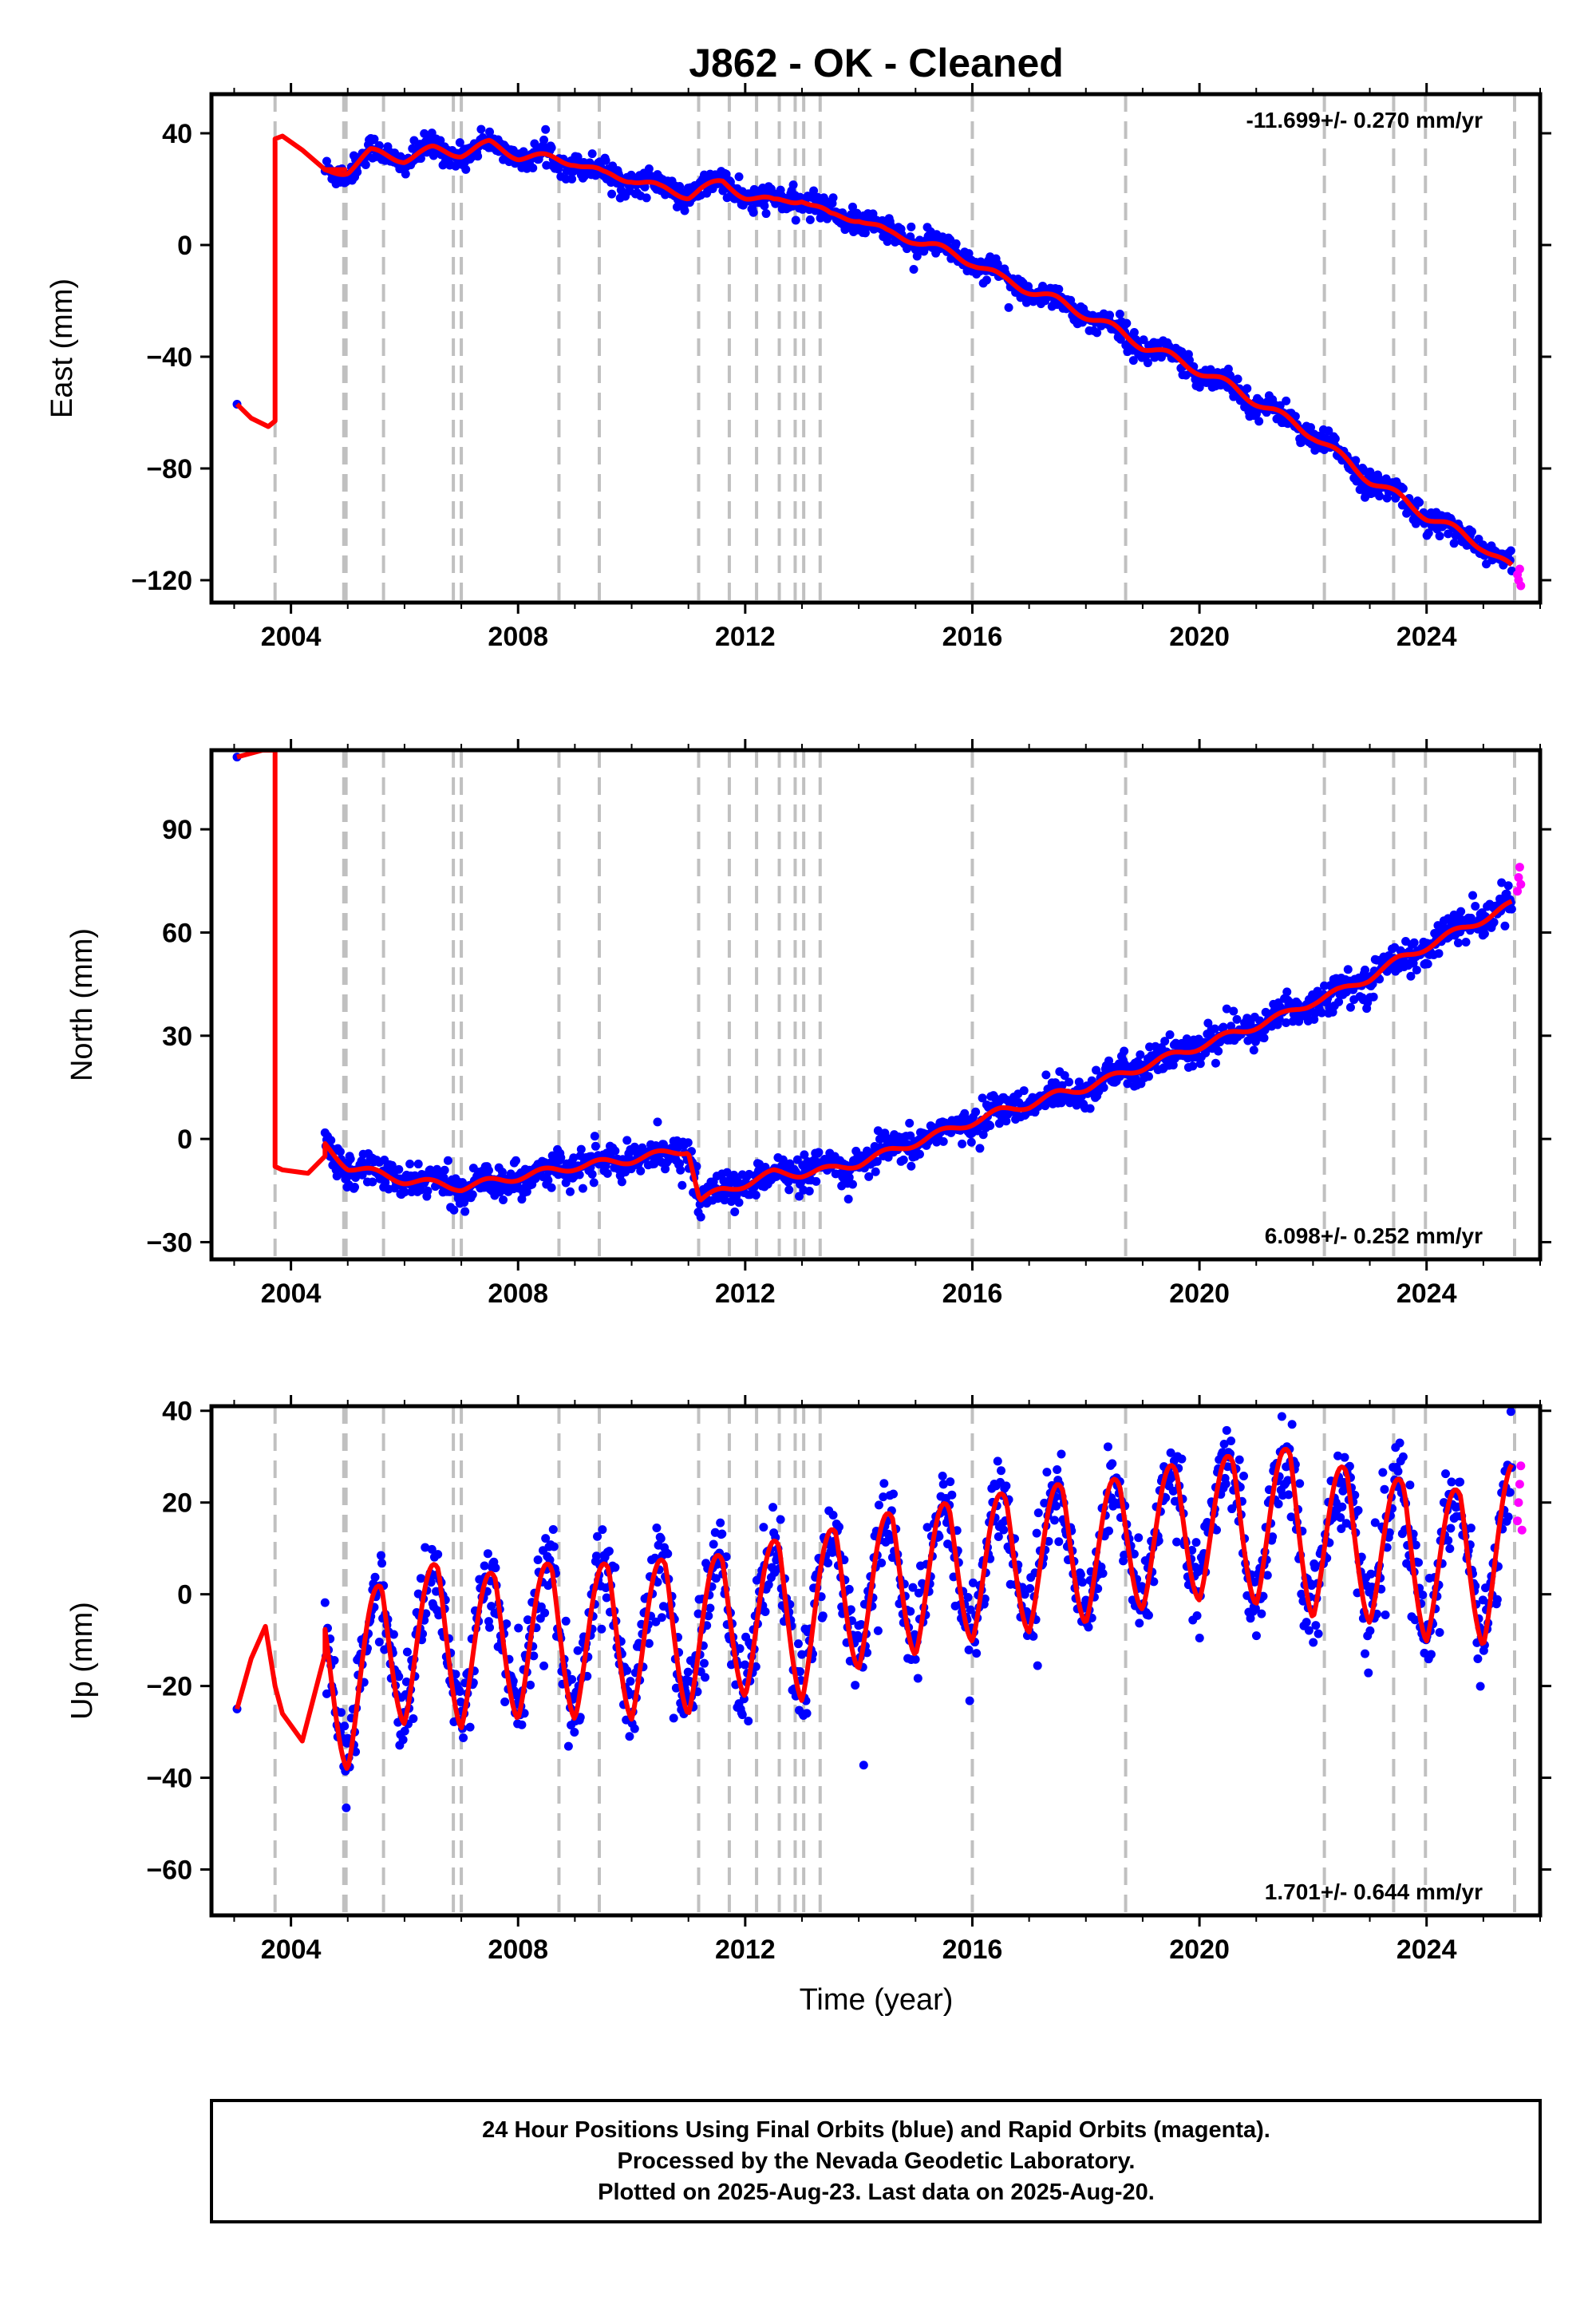 The height and width of the screenshot is (2316, 1596). What do you see at coordinates (745, 1950) in the screenshot?
I see `x-tick-label: 2012` at bounding box center [745, 1950].